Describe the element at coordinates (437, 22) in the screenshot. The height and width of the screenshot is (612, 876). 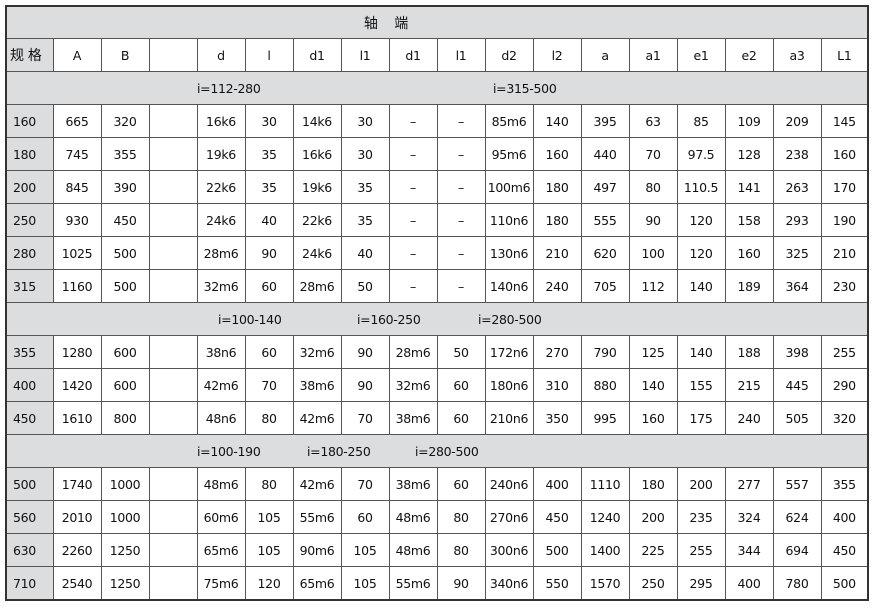
I see `table-title-cell: 轴 端` at that location.